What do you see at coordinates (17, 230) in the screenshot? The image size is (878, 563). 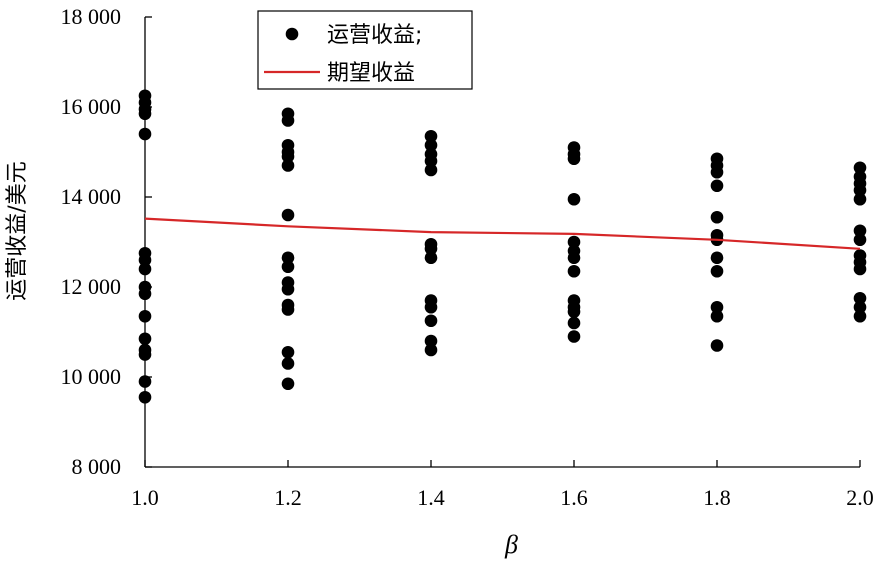 I see `y-axis-label: 运营收益/美元` at bounding box center [17, 230].